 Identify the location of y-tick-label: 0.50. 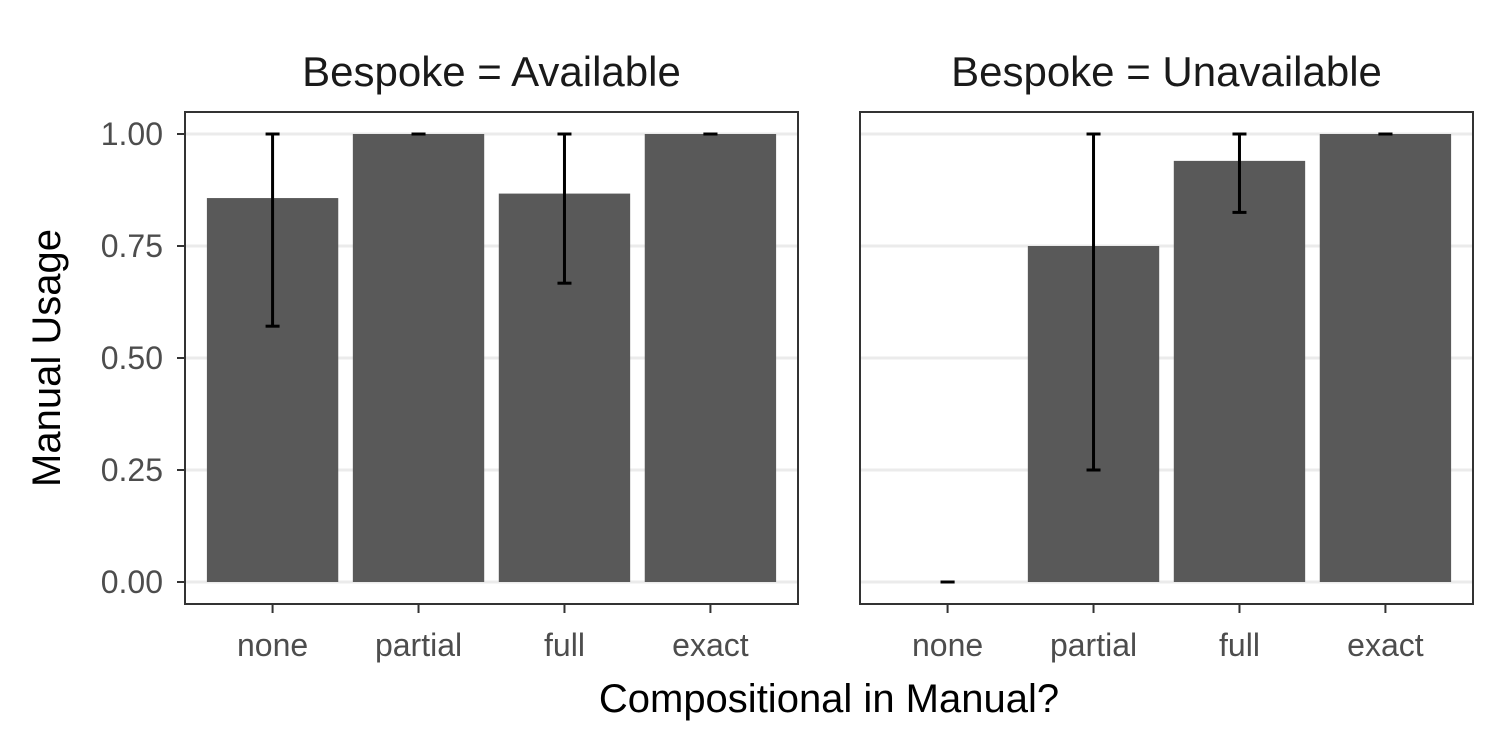
(132, 358).